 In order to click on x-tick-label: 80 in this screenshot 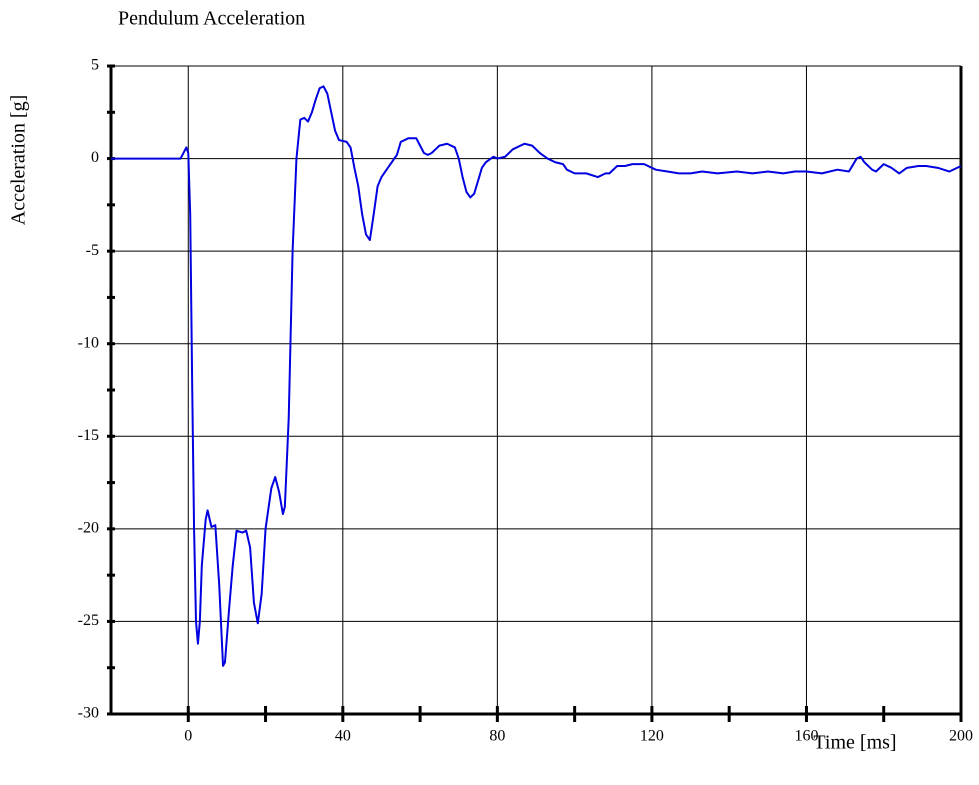, I will do `click(497, 736)`.